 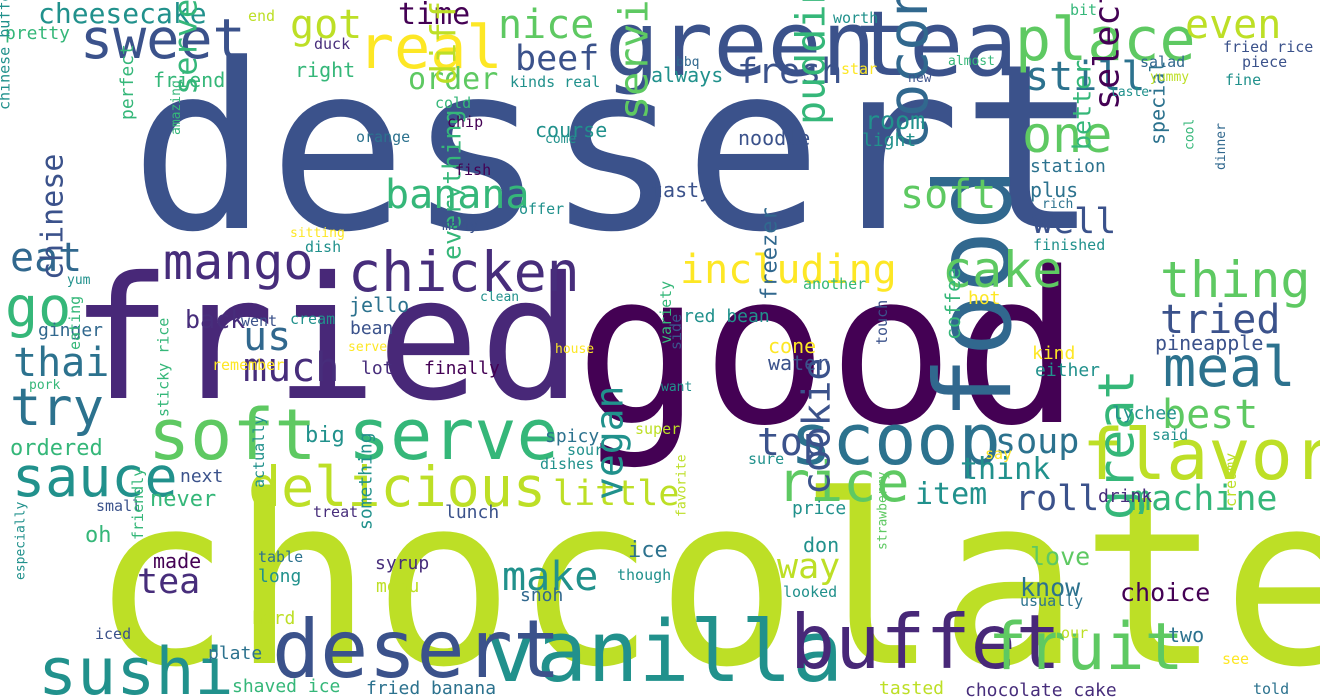 What do you see at coordinates (377, 368) in the screenshot?
I see `word-lot: lot` at bounding box center [377, 368].